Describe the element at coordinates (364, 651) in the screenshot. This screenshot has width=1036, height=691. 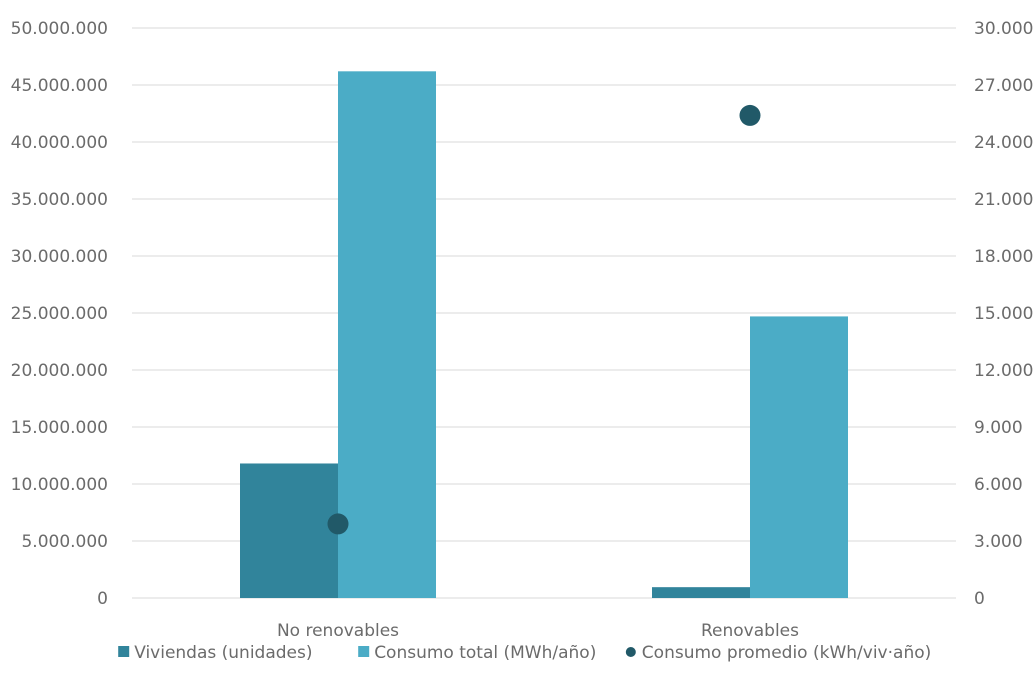
I see `legend-marker-consumo-total` at that location.